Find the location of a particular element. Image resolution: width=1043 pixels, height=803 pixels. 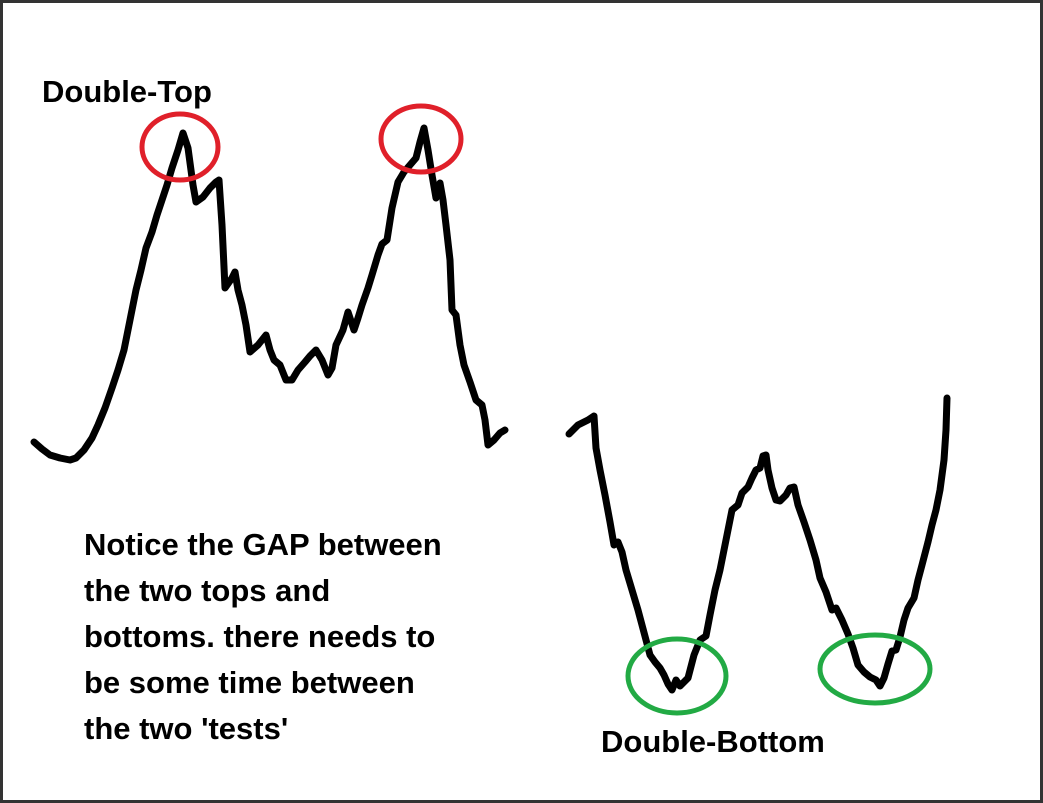

note-line: the two tops and is located at coordinates (207, 590).